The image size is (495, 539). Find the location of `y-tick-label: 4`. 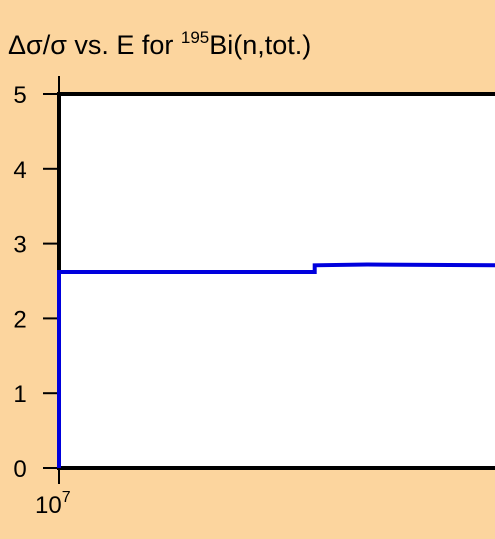

y-tick-label: 4 is located at coordinates (19, 170).